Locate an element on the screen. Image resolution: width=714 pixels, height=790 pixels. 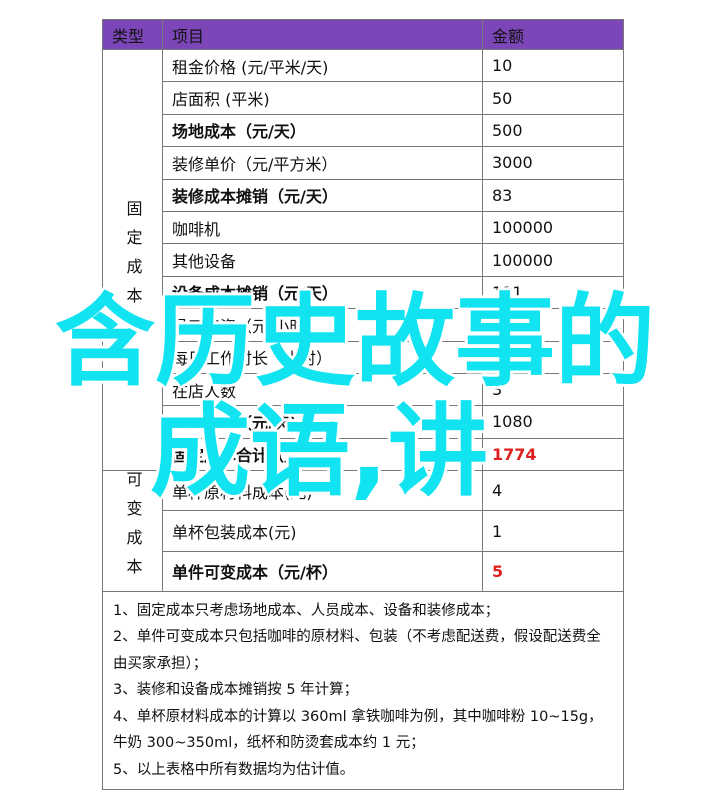
table-row: 咖啡机 100000 is located at coordinates (363, 227).